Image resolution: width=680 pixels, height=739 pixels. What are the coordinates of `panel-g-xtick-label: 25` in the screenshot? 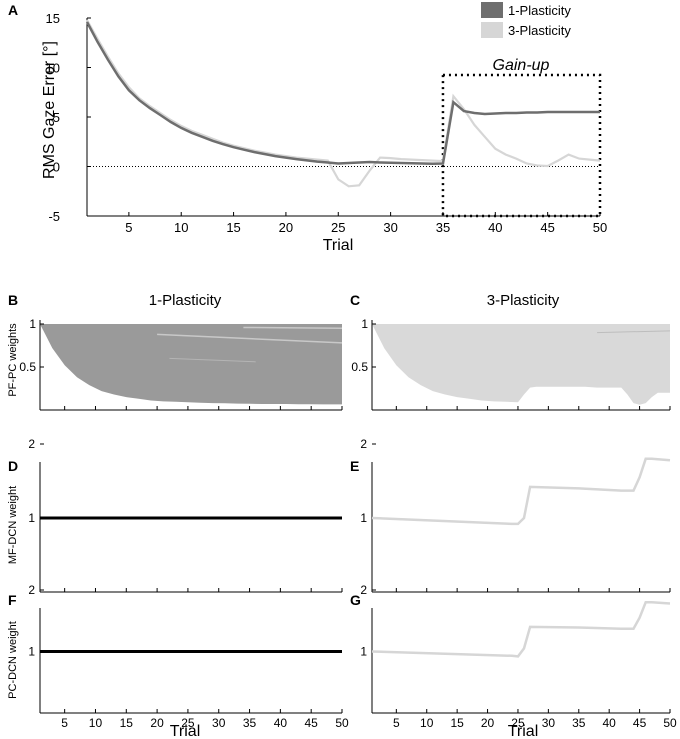 It's located at (518, 723).